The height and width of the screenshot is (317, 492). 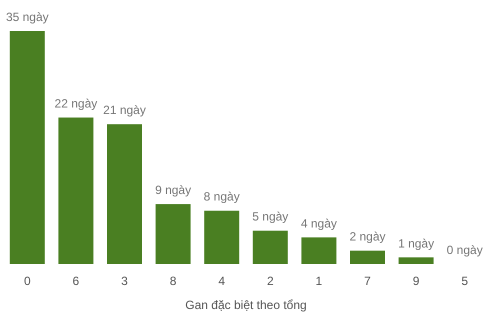 I want to click on data-label: 9 ngày, so click(x=173, y=190).